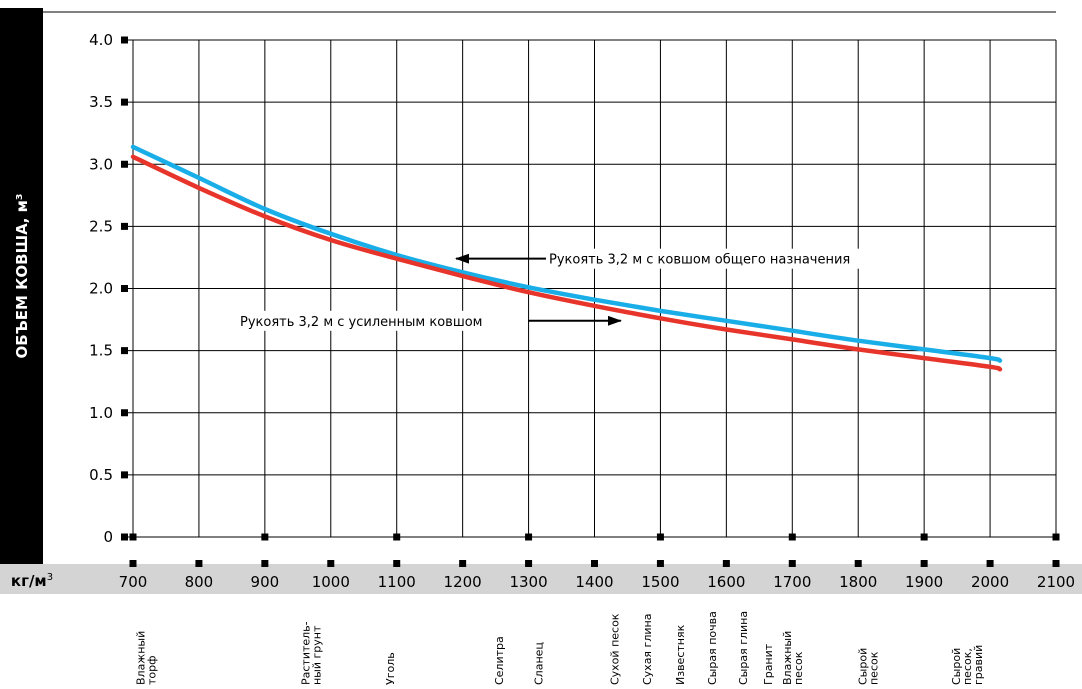  I want to click on material-label-group: Сухой песок, so click(614, 649).